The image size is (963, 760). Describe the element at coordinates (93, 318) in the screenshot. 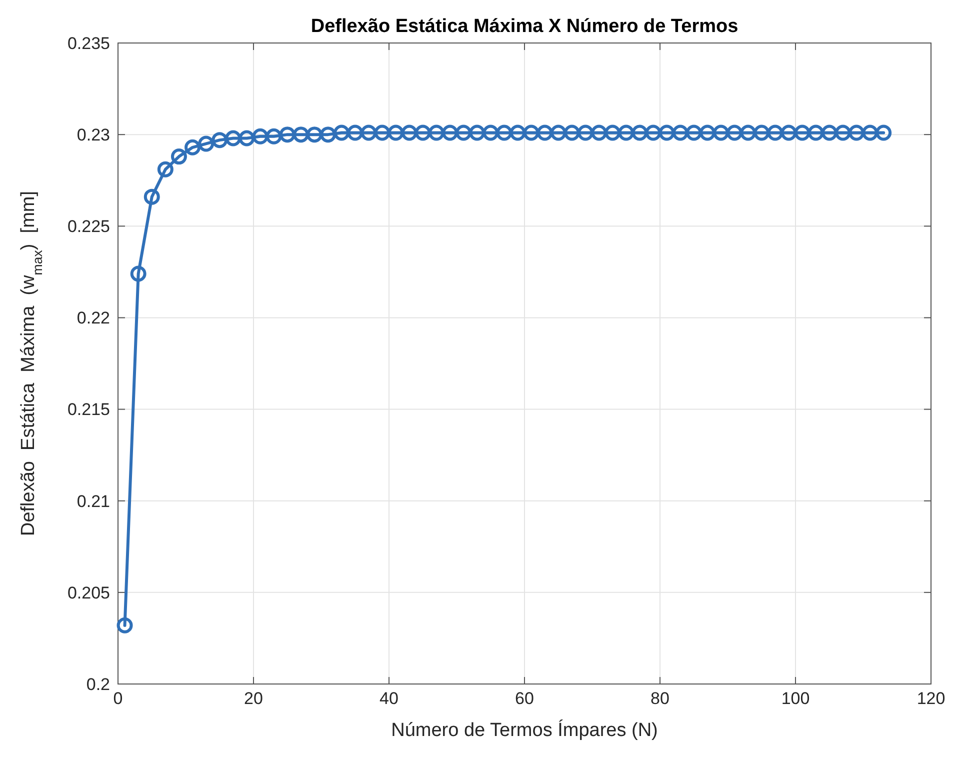

I see `y-tick-label: 0.22` at that location.